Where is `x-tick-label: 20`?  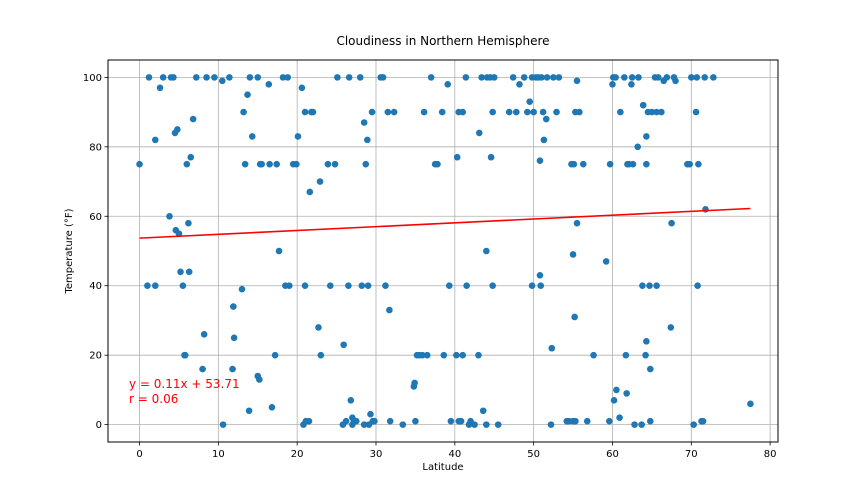
x-tick-label: 20 is located at coordinates (297, 454).